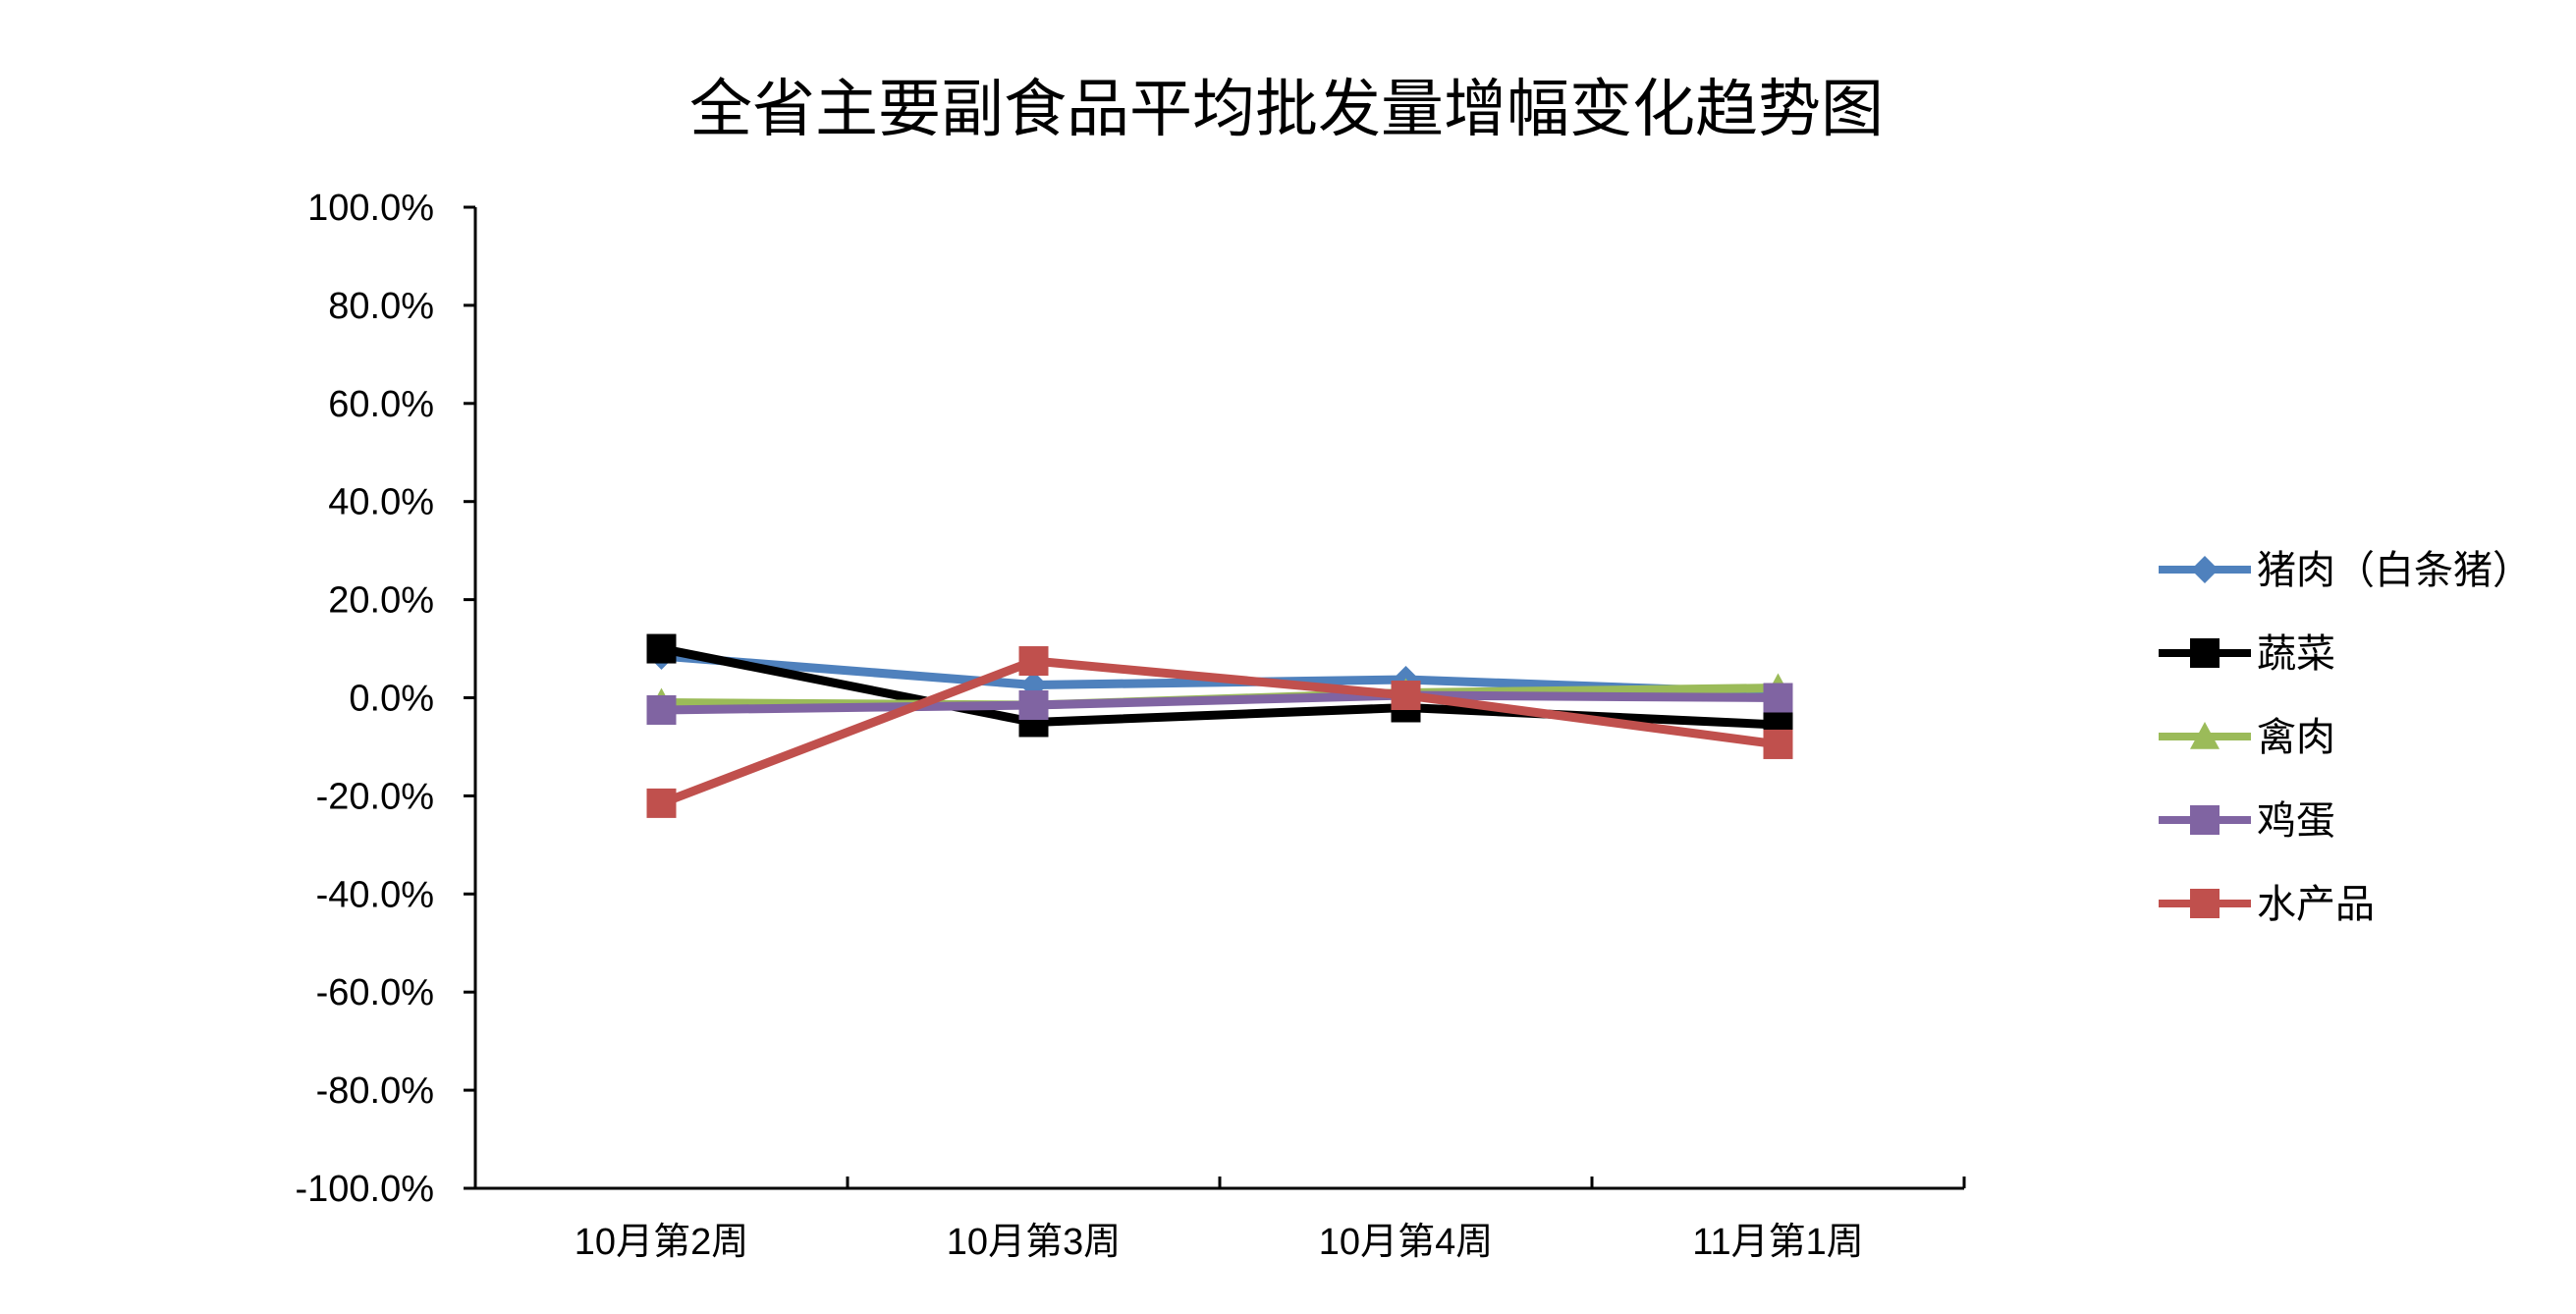 Image resolution: width=2576 pixels, height=1314 pixels. I want to click on legend-label: 猪肉（白条猪）, so click(2394, 570).